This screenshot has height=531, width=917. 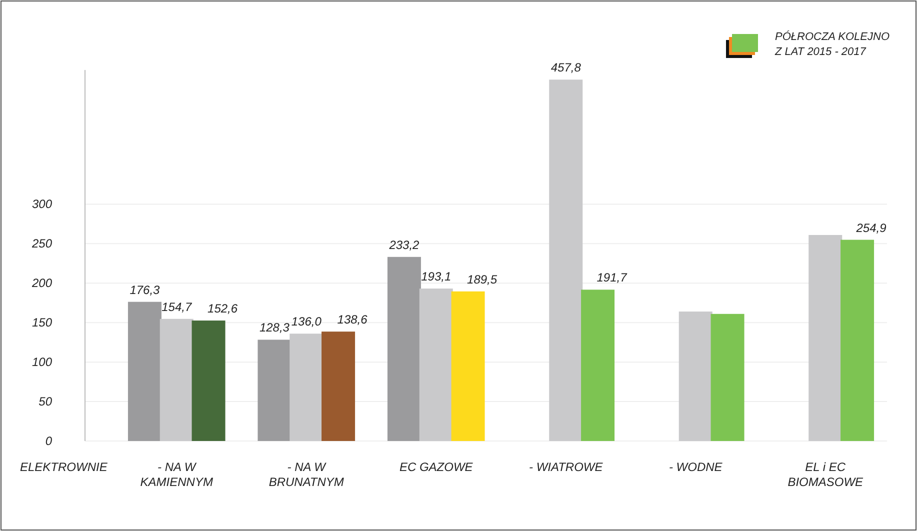 What do you see at coordinates (42, 204) in the screenshot?
I see `y-tick-label: 300` at bounding box center [42, 204].